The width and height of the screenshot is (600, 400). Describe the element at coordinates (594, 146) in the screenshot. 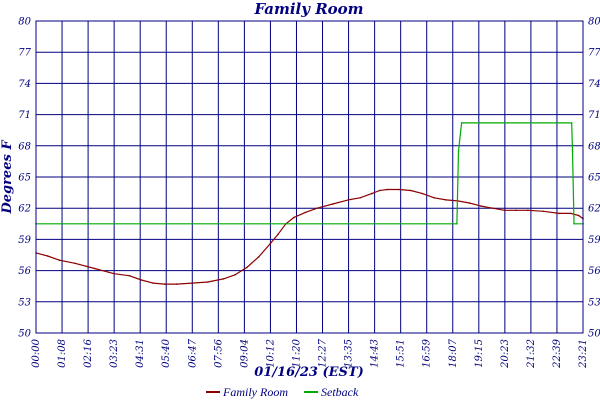

I see `y-tick-label-right: 68` at that location.